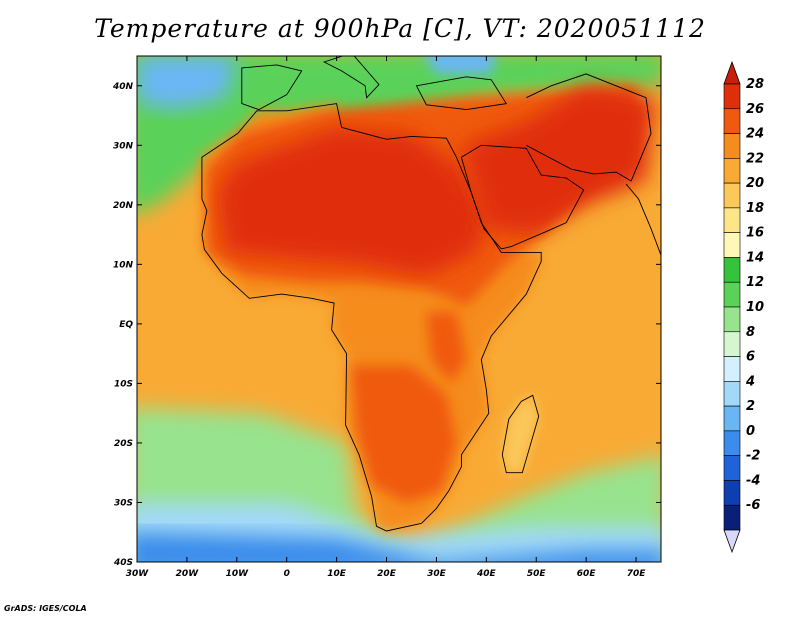 This screenshot has height=618, width=800. What do you see at coordinates (351, 77) in the screenshot?
I see `italy-coastline` at bounding box center [351, 77].